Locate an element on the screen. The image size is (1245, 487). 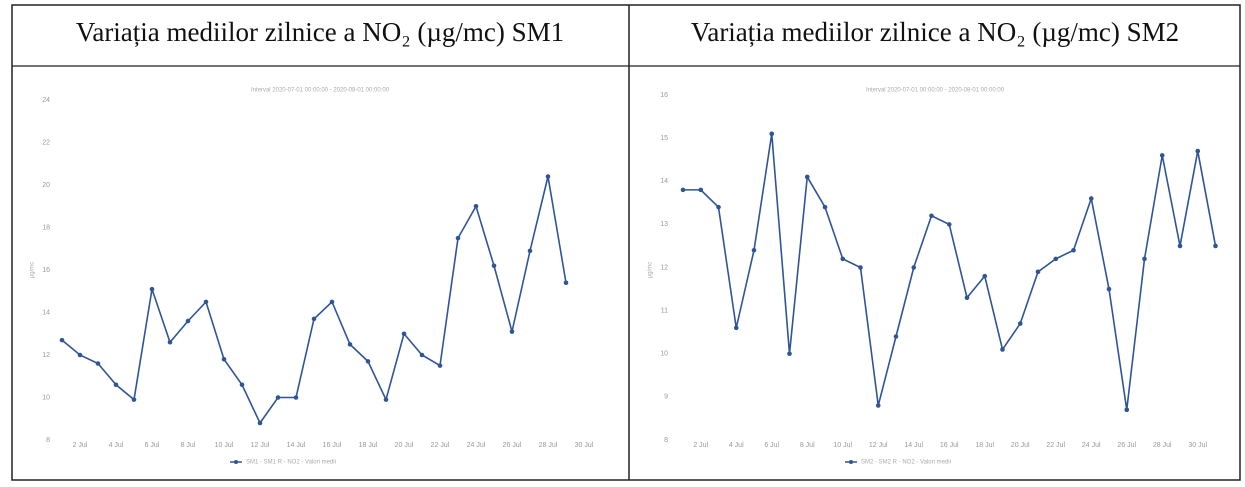
y-tick-label: 9 is located at coordinates (666, 397).